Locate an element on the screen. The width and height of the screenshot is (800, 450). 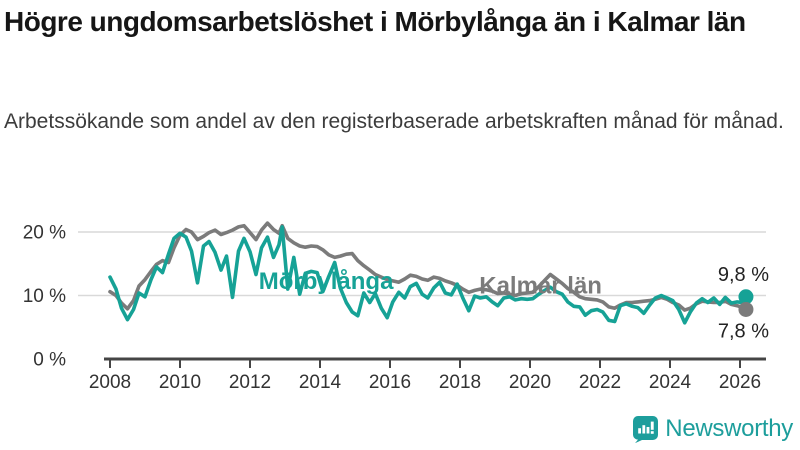
newsworthy-logo: Newsworthy is located at coordinates (713, 429).